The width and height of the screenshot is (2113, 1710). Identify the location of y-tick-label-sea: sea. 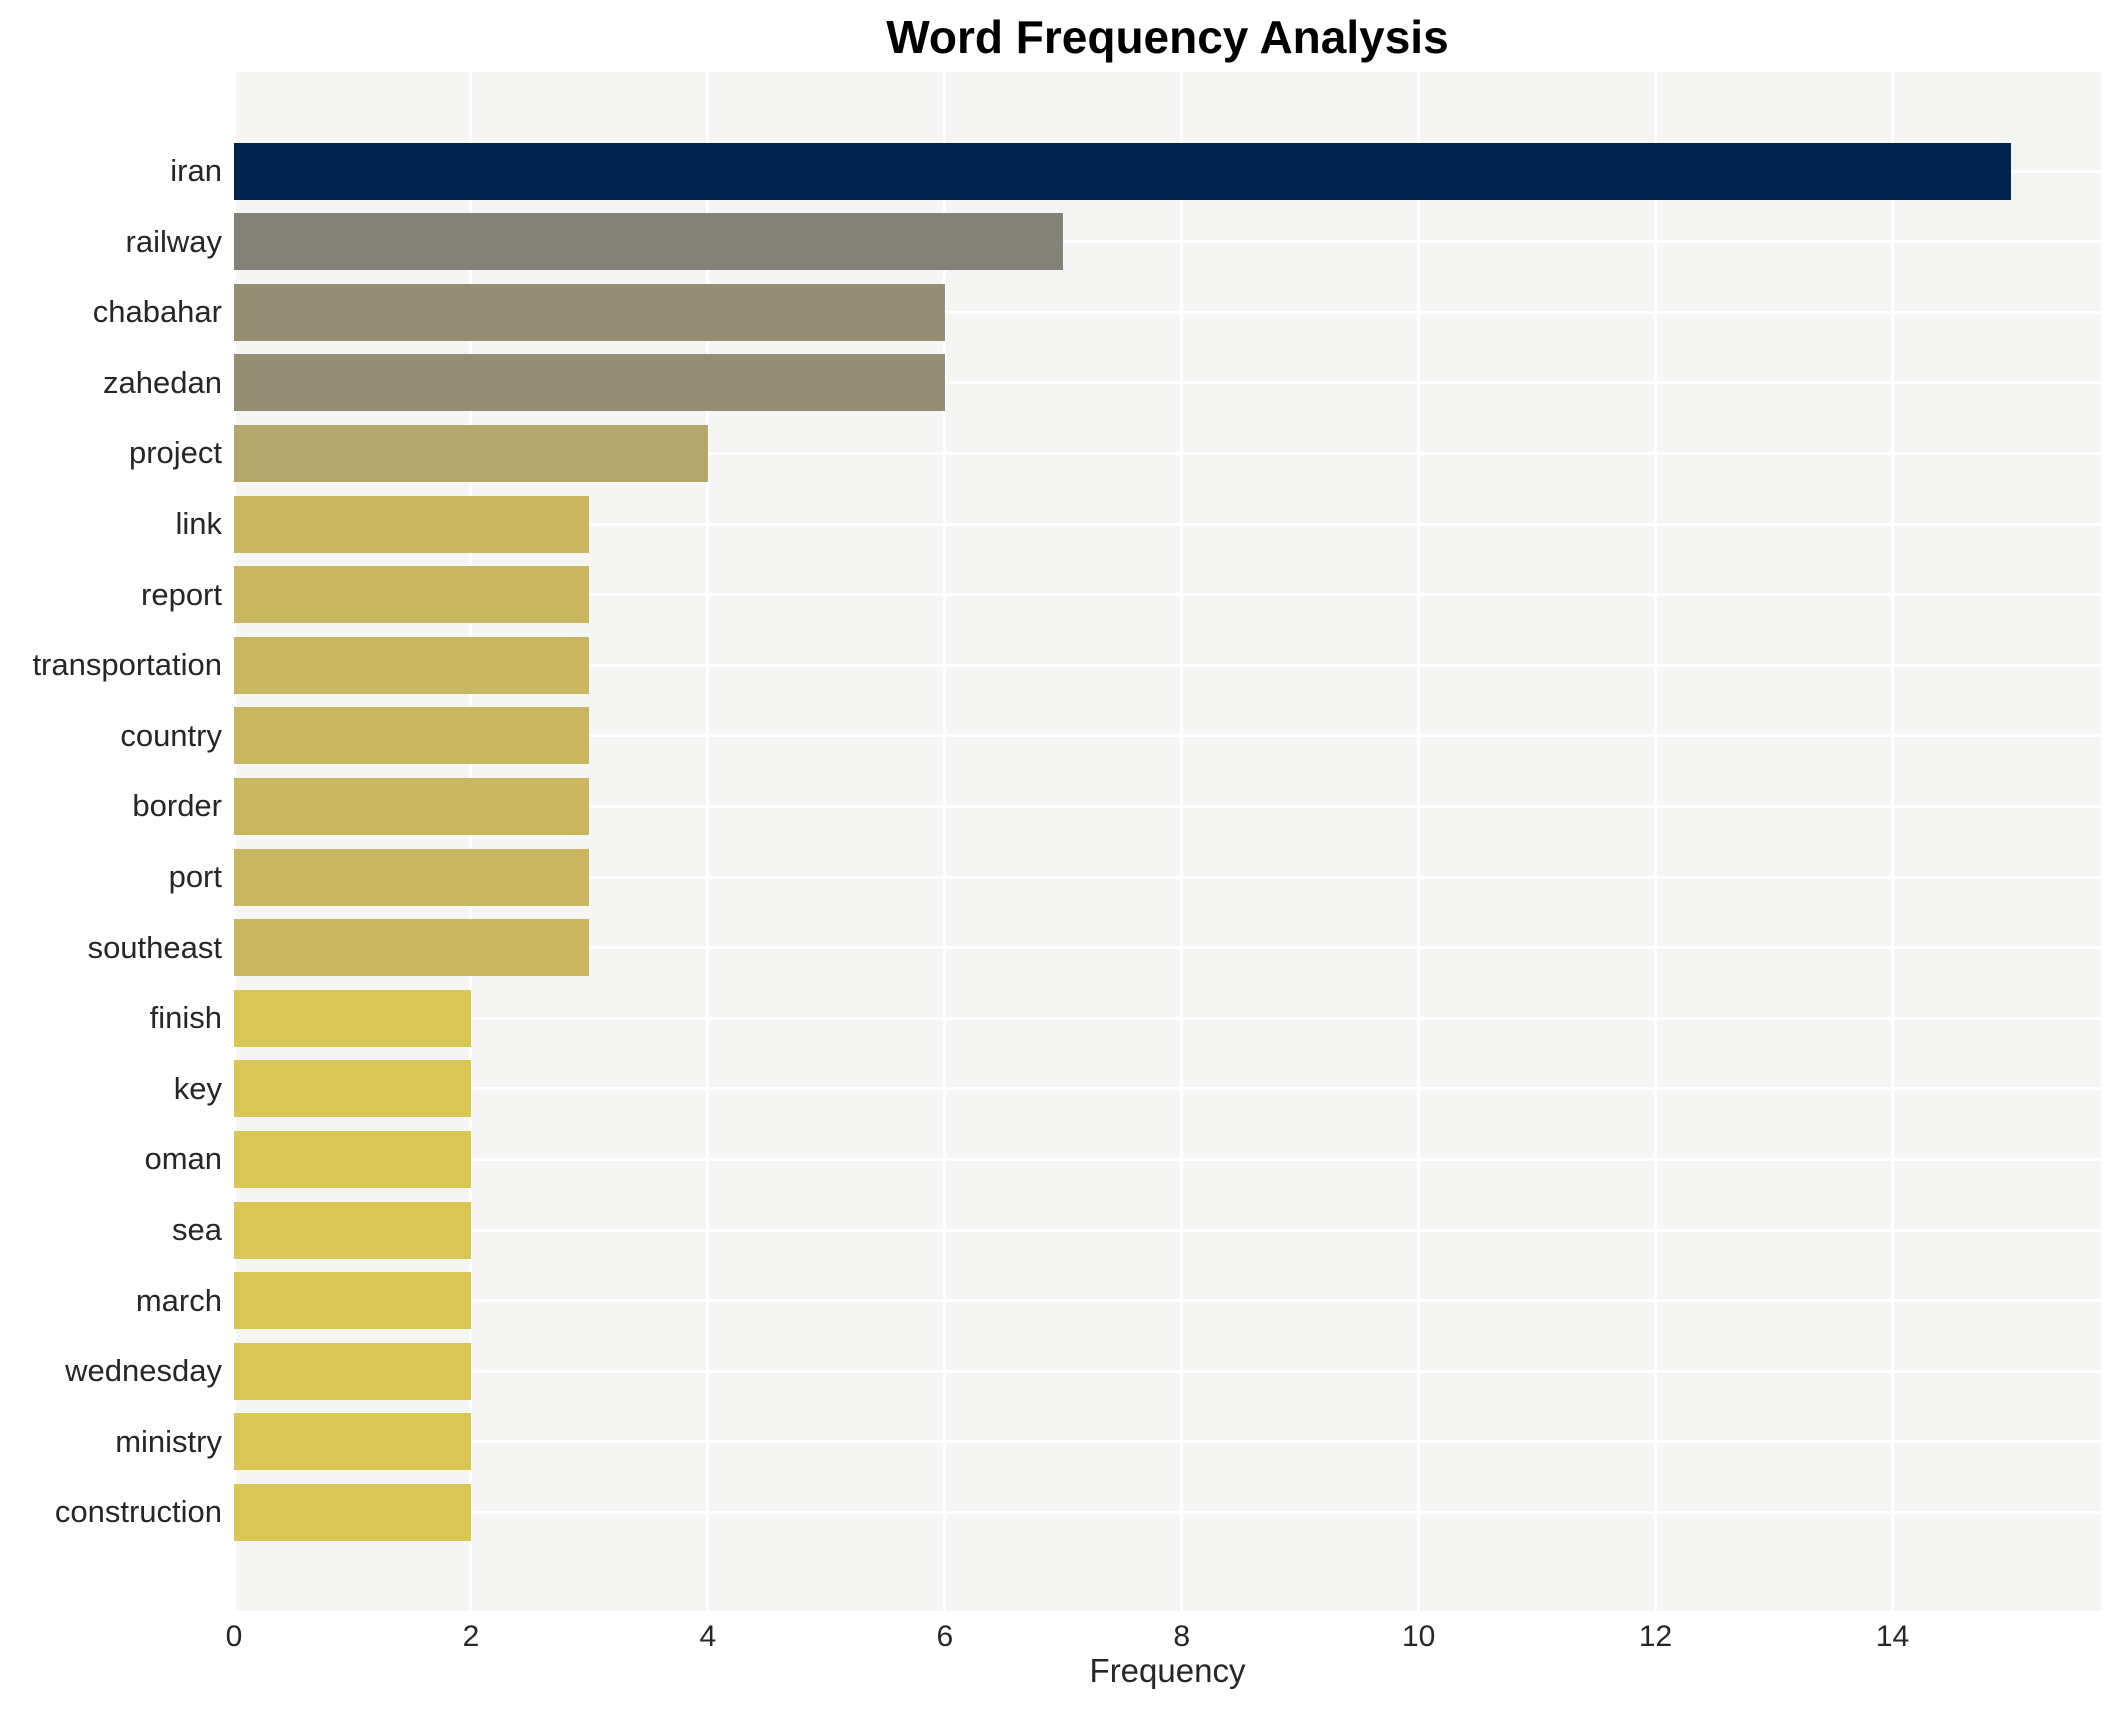
(197, 1229).